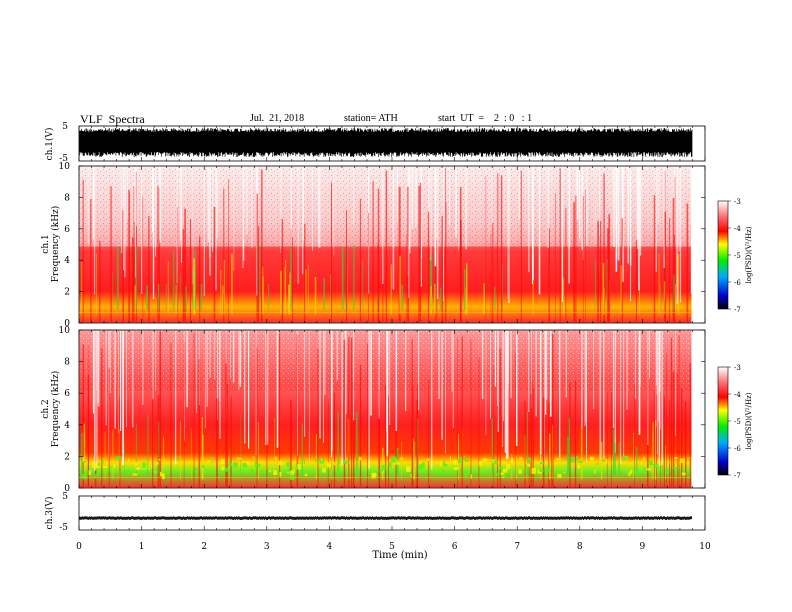 This screenshot has height=612, width=792. What do you see at coordinates (55, 244) in the screenshot?
I see `ch1-spec-ylabel-line2: Frequency (kHz)` at bounding box center [55, 244].